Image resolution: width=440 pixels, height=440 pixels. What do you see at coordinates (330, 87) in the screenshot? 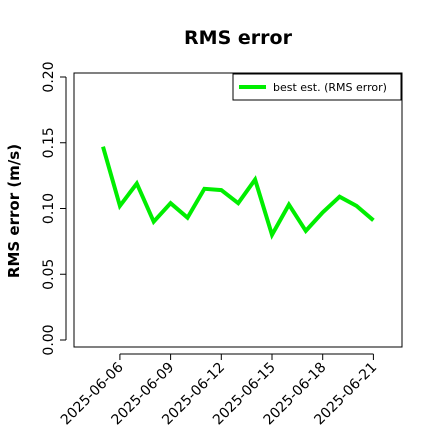
I see `legend-label: best est. (RMS error)` at bounding box center [330, 87].